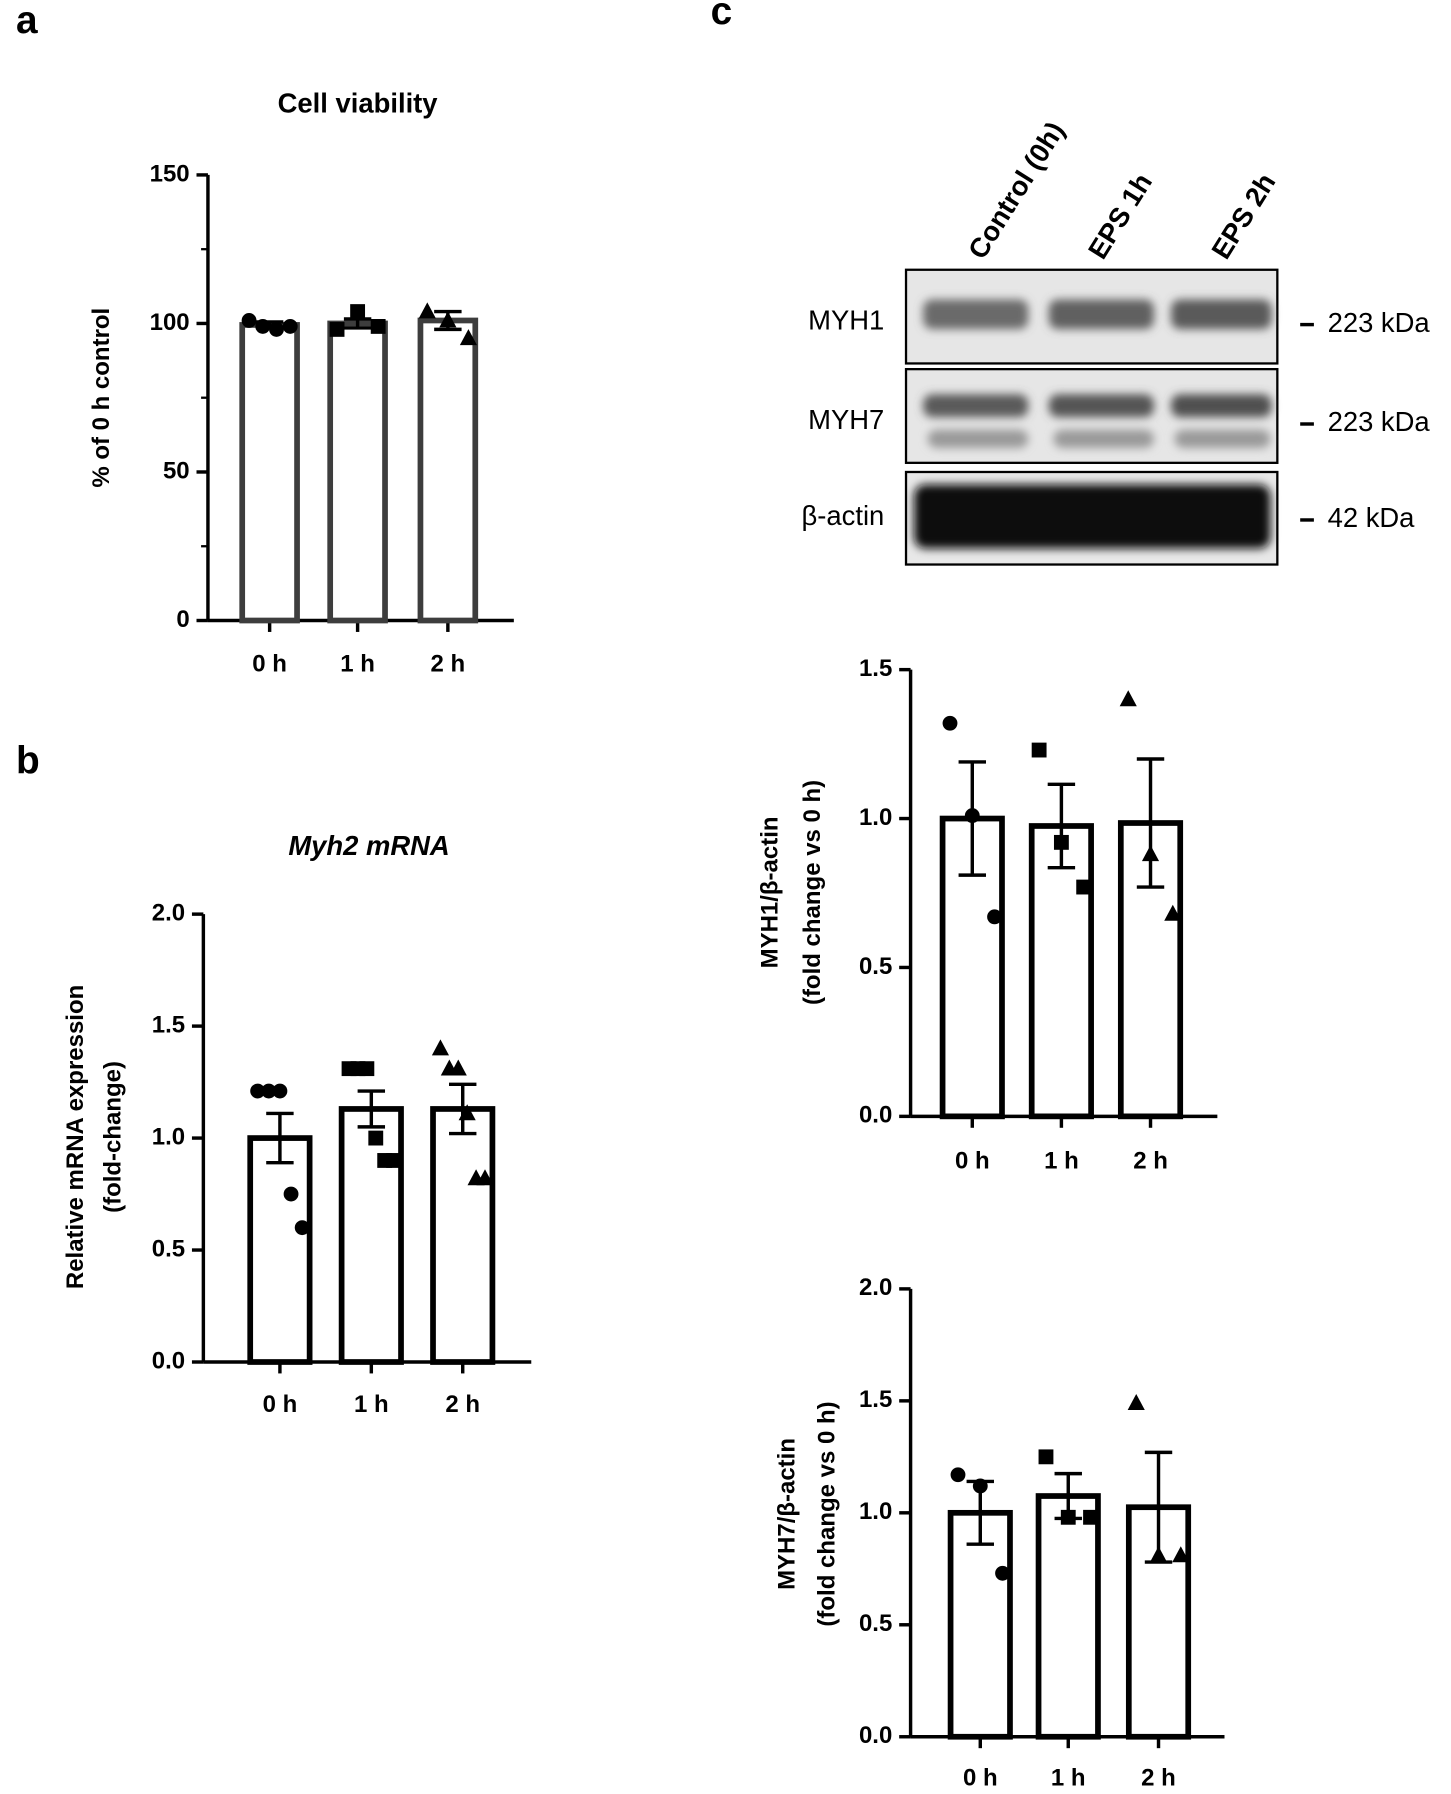  What do you see at coordinates (358, 102) in the screenshot?
I see `chart-title: Cell viability` at bounding box center [358, 102].